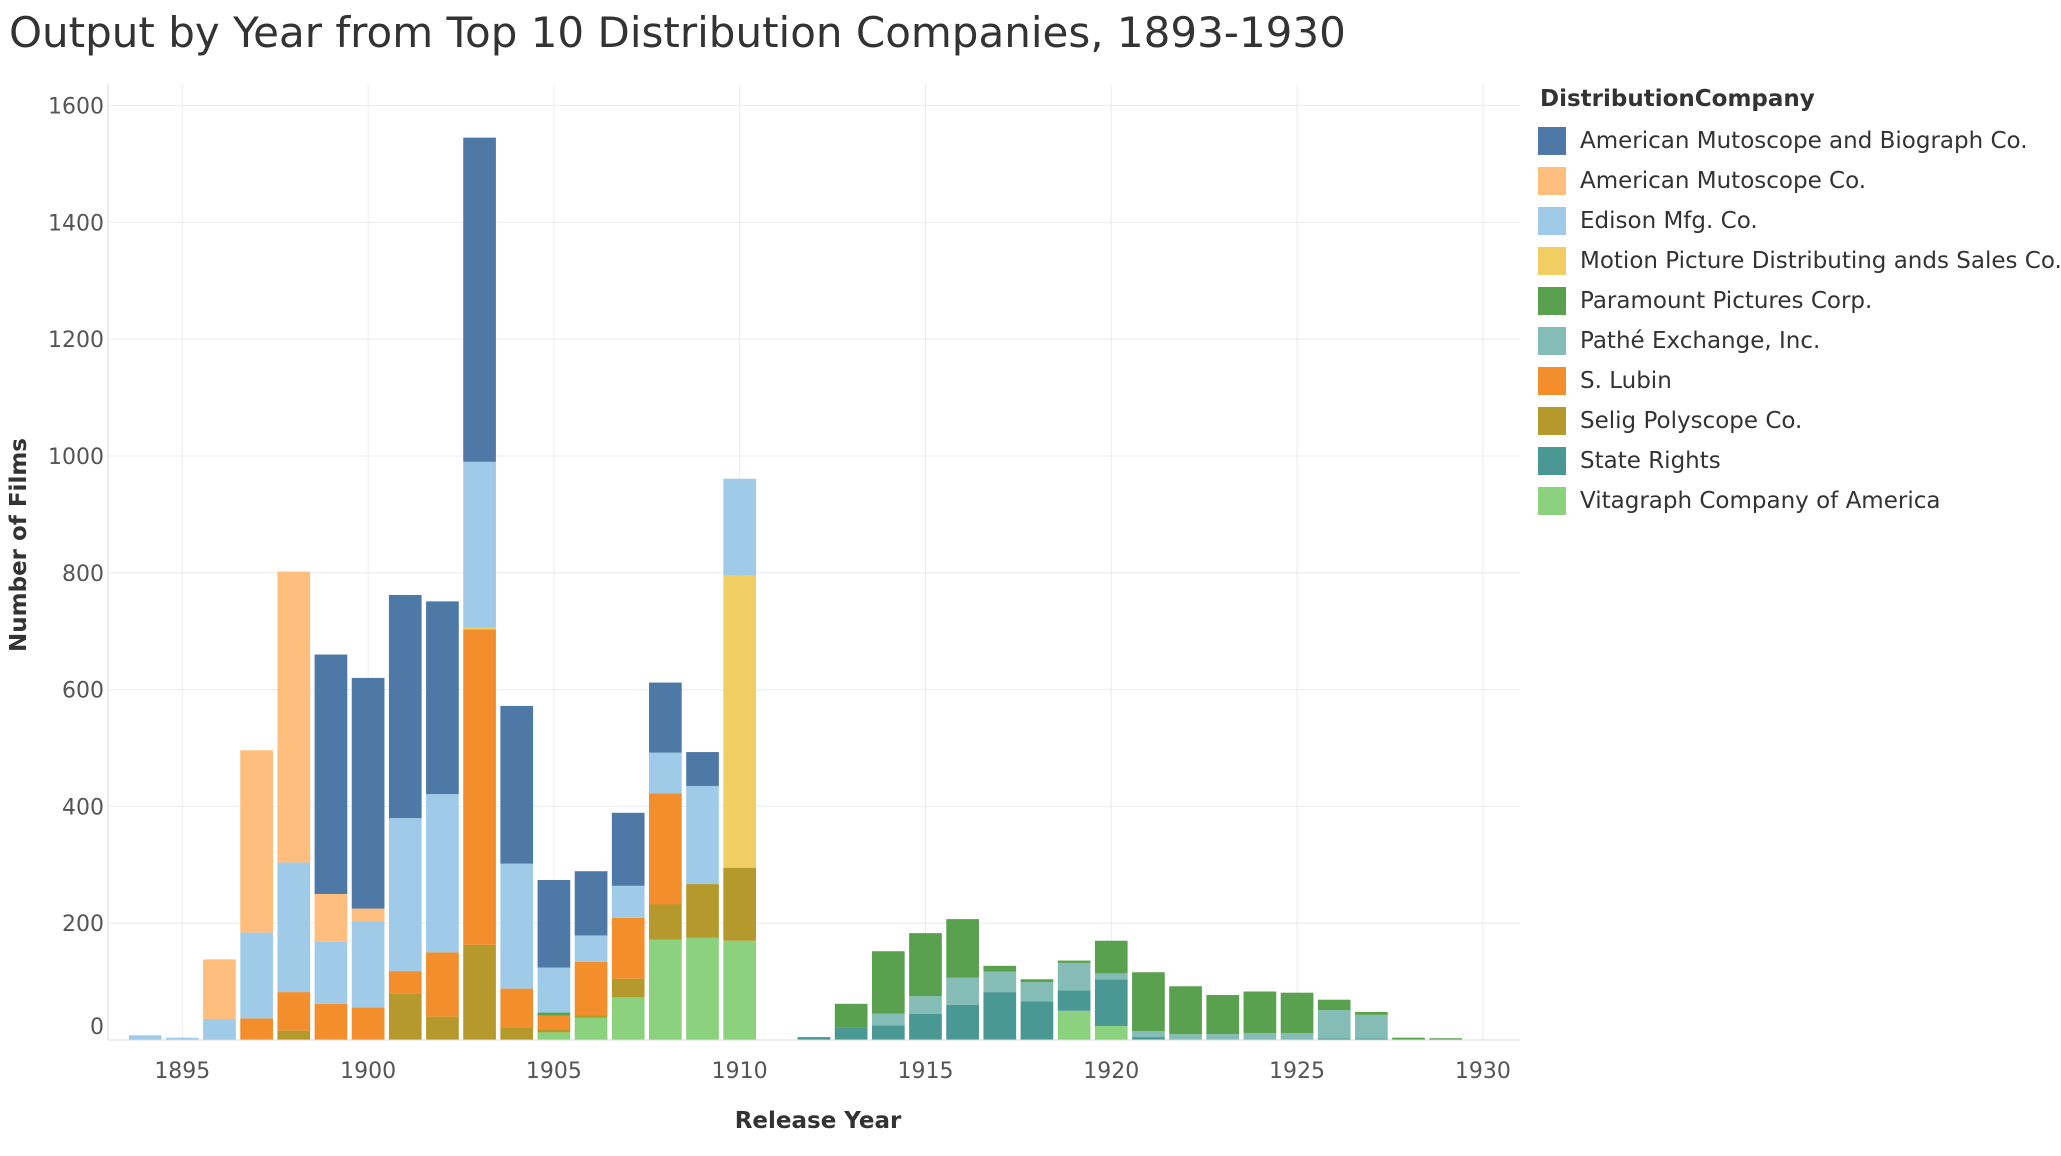  I want to click on y-tick-label: 400, so click(83, 807).